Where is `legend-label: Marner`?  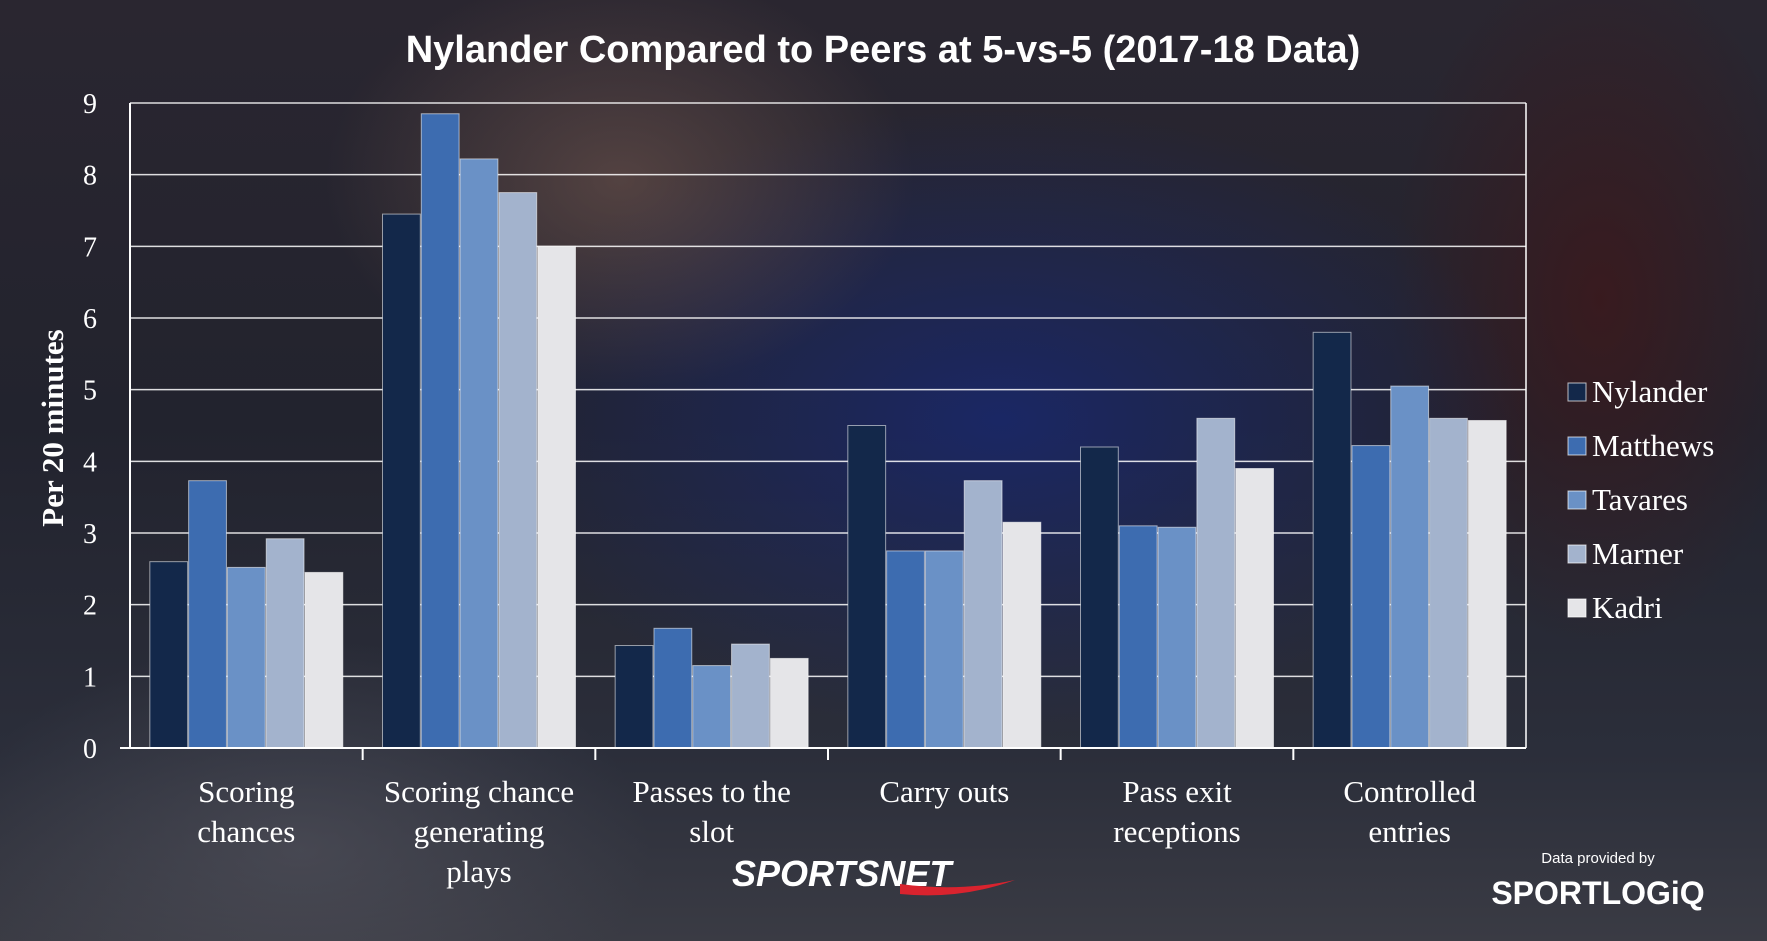
legend-label: Marner is located at coordinates (1638, 553).